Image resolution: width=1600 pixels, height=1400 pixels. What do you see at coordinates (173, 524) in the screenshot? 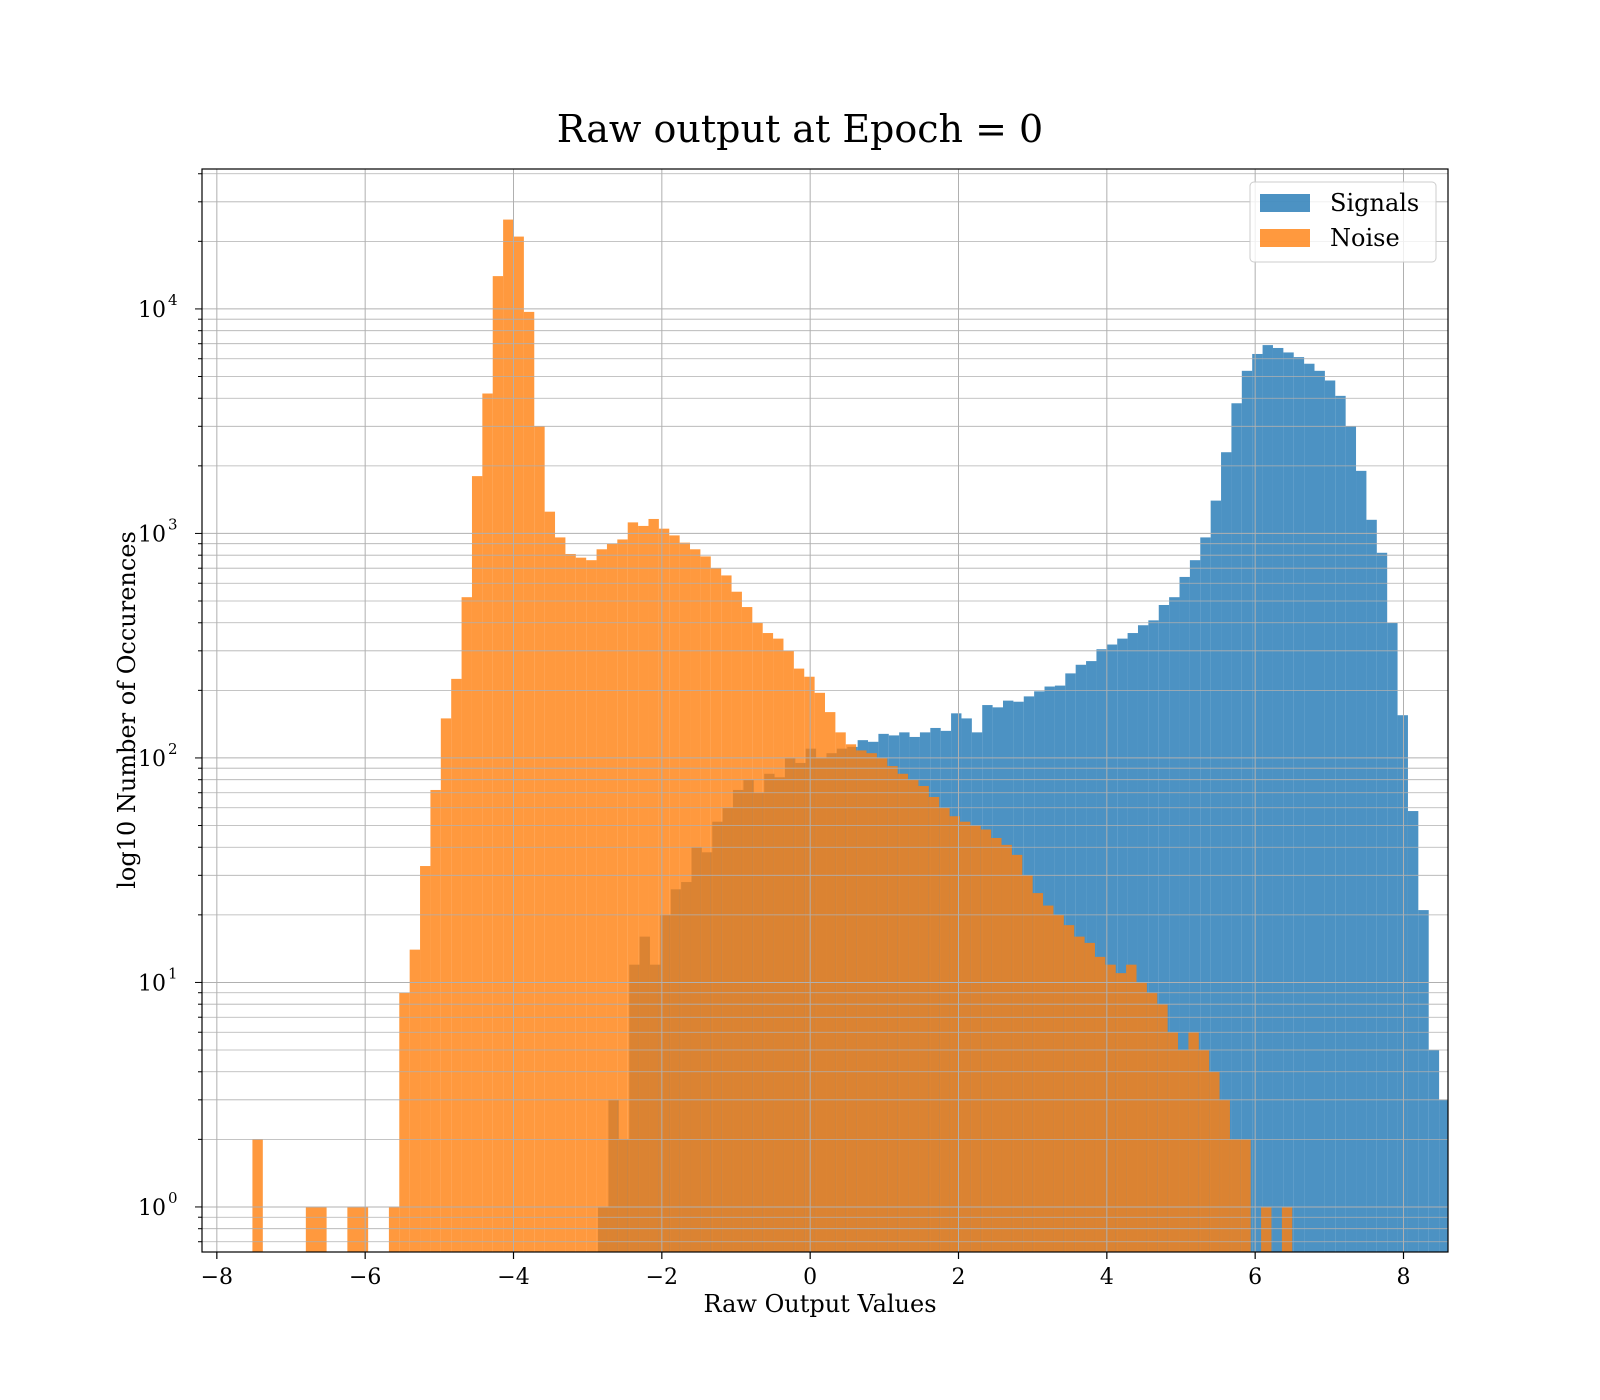
I see `y-tick-exponent: 3` at bounding box center [173, 524].